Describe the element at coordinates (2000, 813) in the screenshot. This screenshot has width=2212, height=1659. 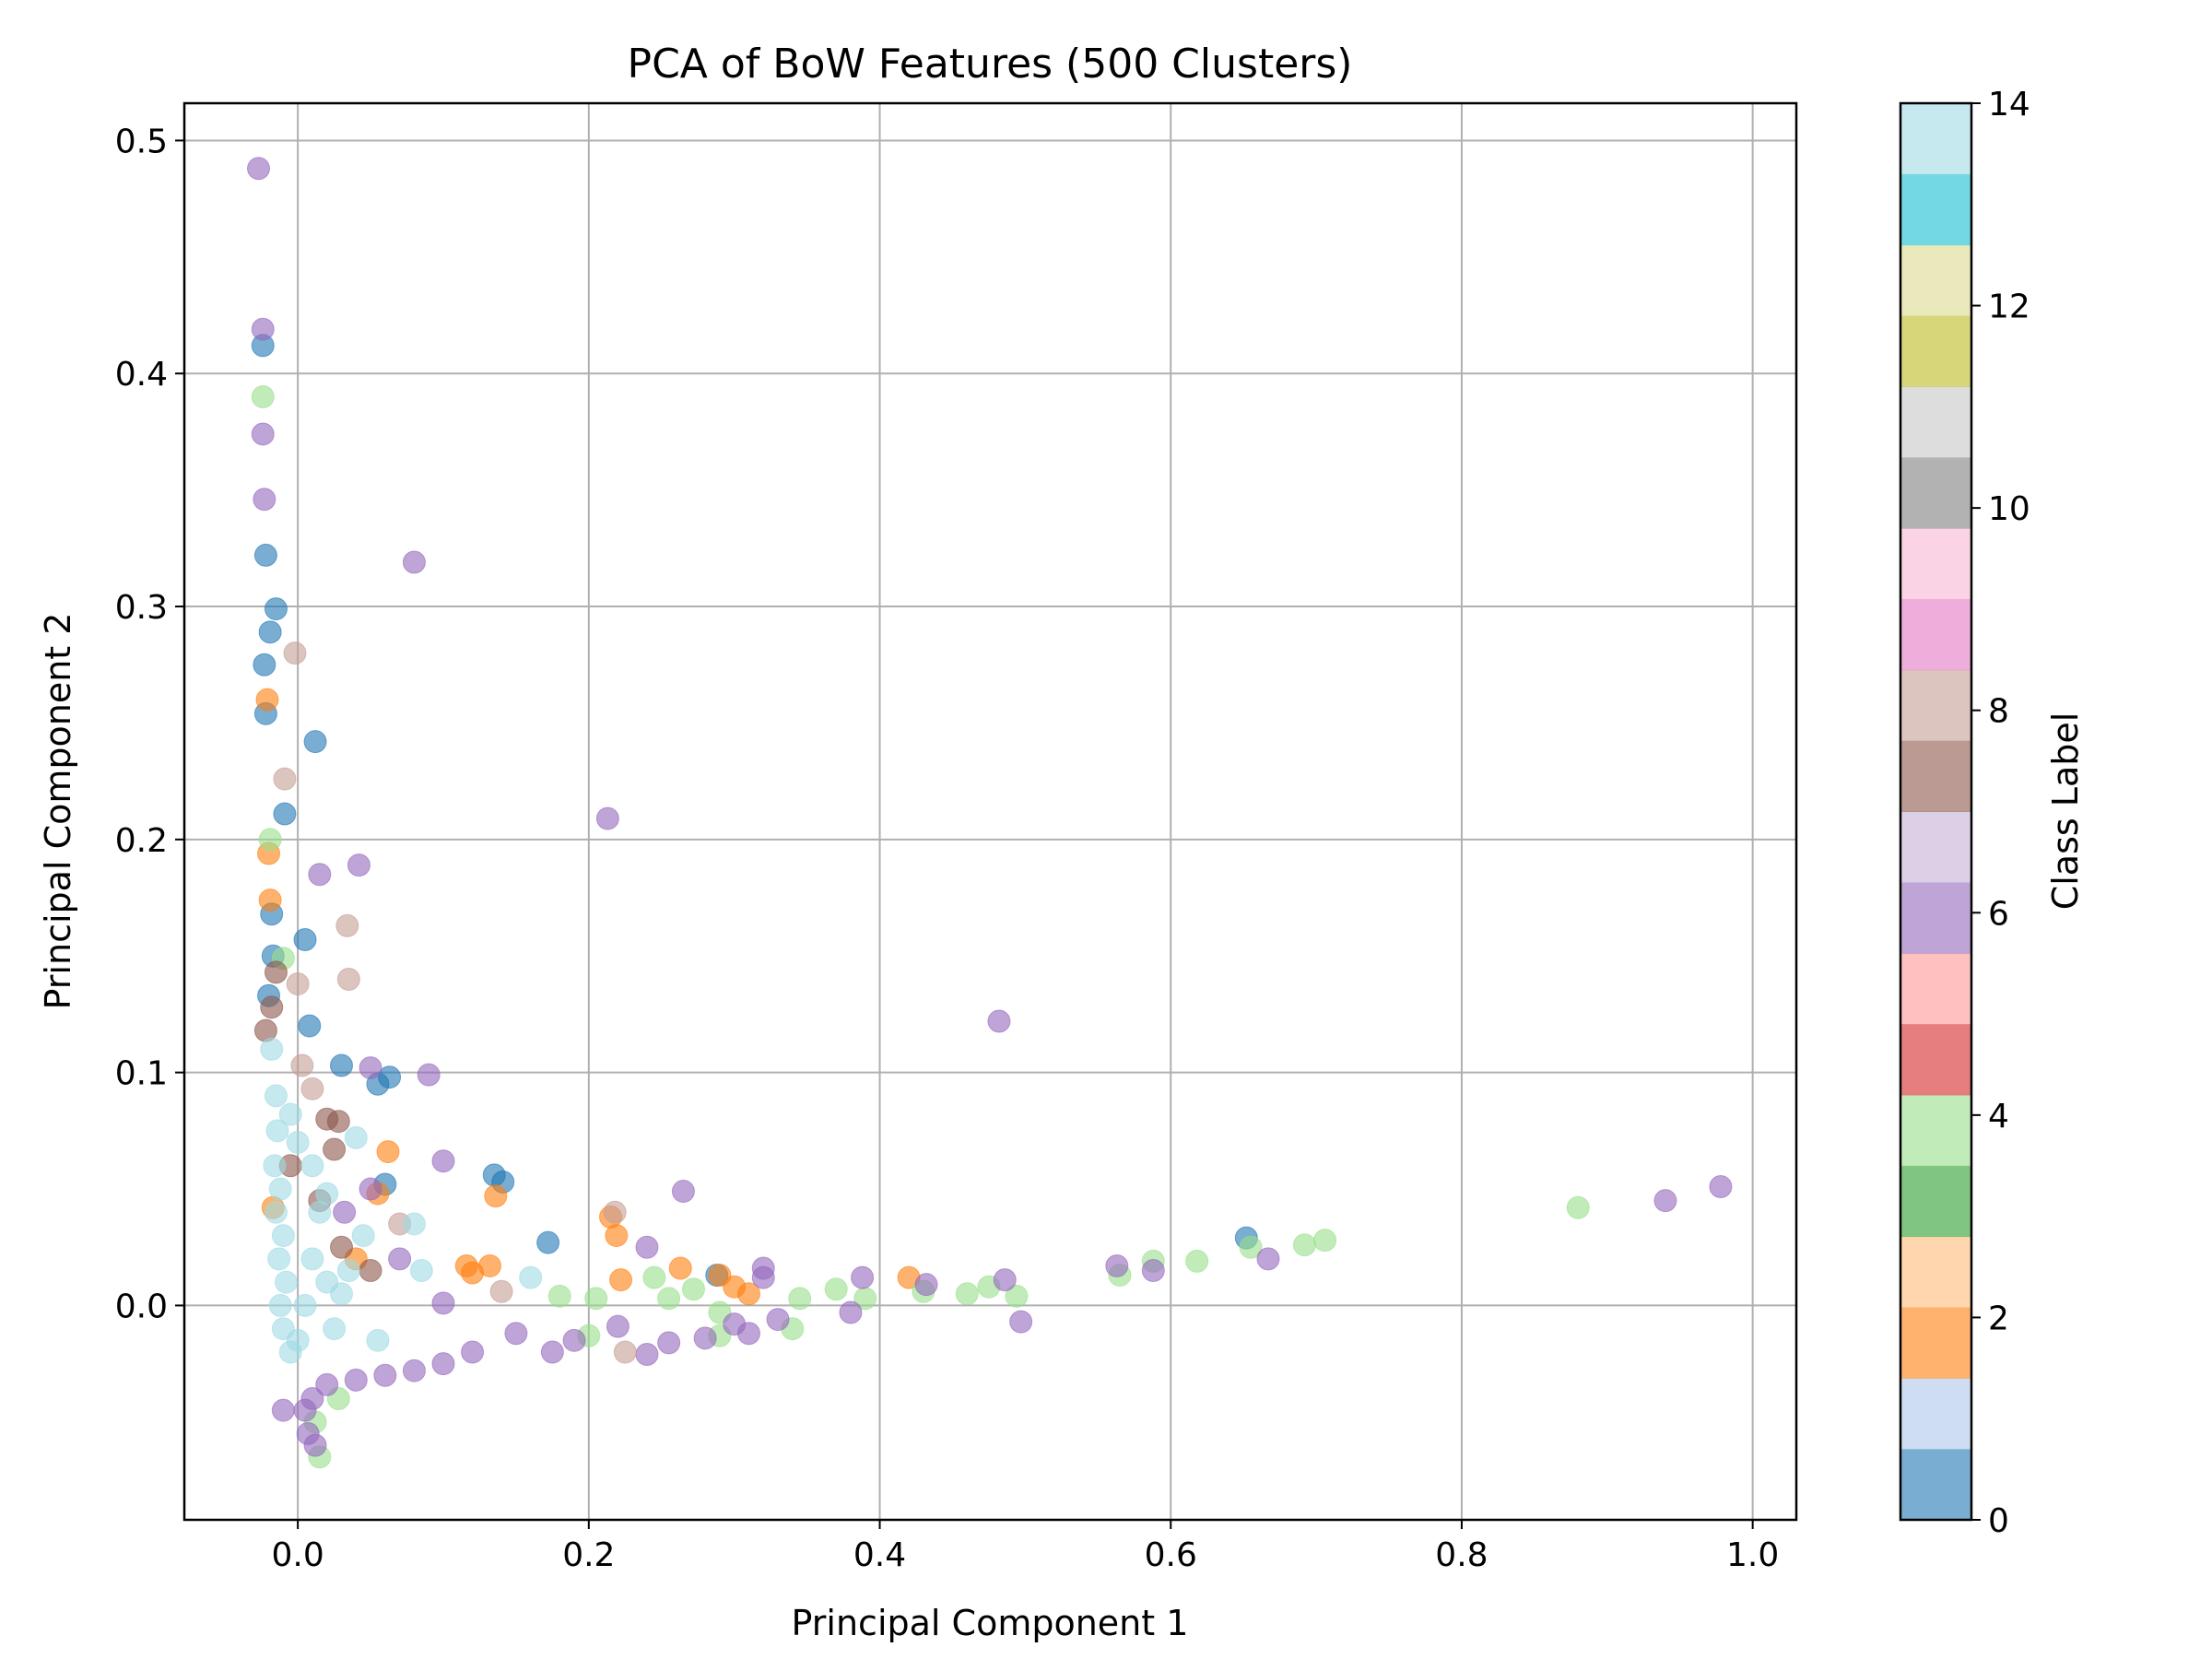
I see `colorbar-ticks: 0 2 4 6 8 10 12 14` at that location.